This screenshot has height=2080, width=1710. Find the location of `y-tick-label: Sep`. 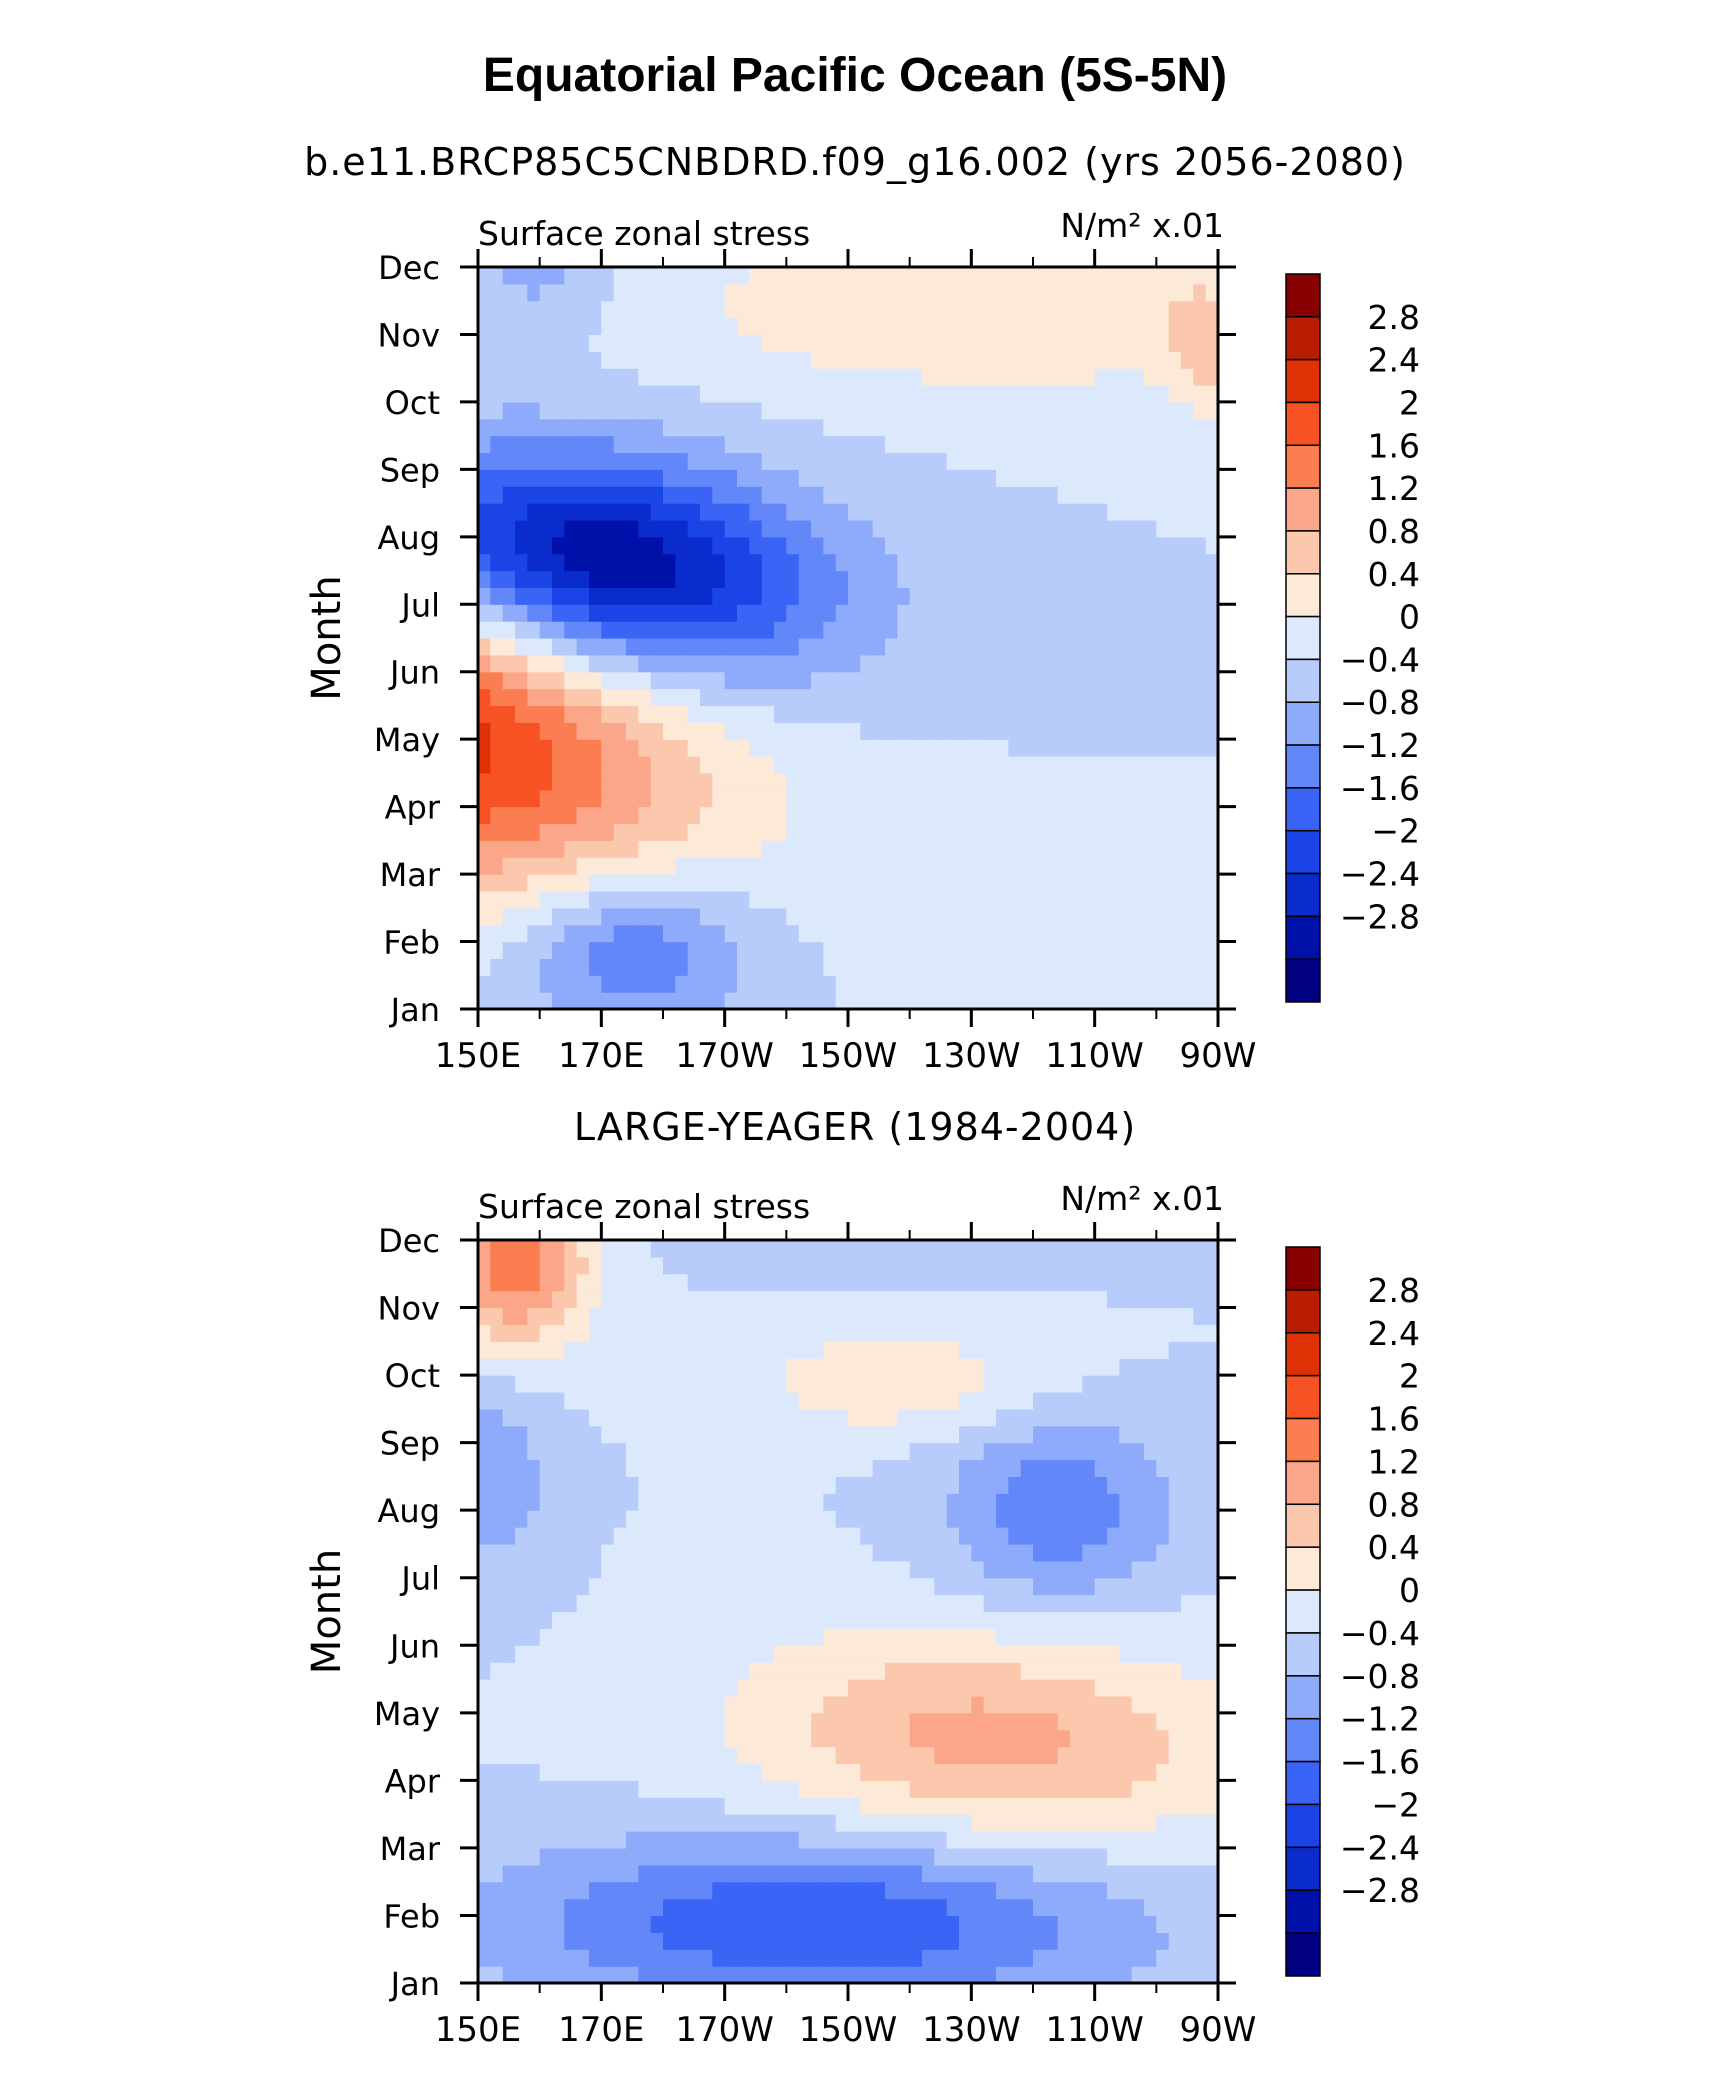

y-tick-label: Sep is located at coordinates (410, 470).